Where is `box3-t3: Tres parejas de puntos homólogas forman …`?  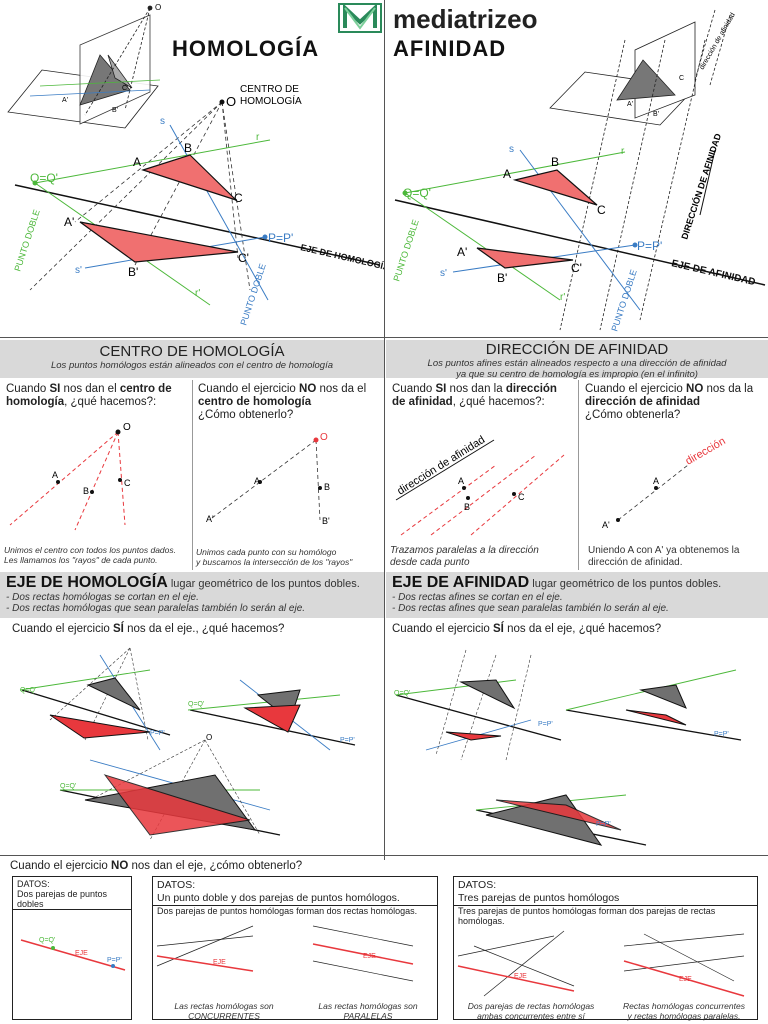
box3-t3: Tres parejas de puntos homólogas forman … is located at coordinates (587, 916).